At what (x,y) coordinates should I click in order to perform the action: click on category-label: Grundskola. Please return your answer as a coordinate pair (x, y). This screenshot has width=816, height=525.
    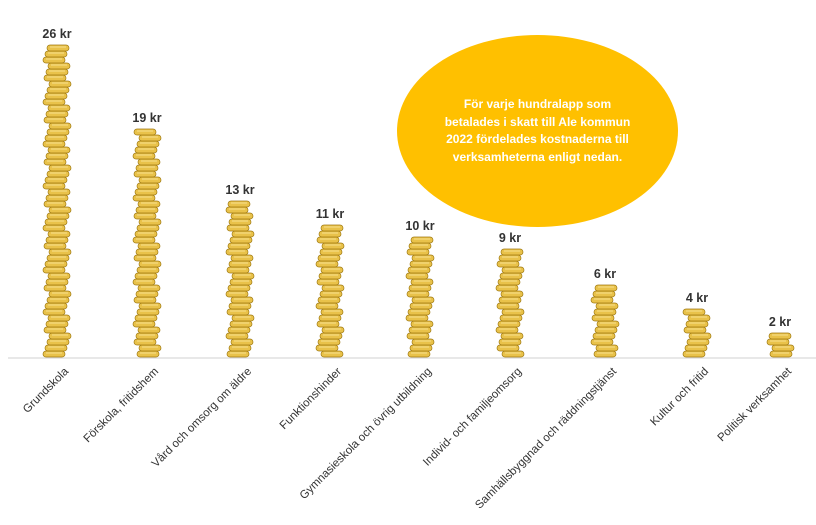
    Looking at the image, I should click on (46, 390).